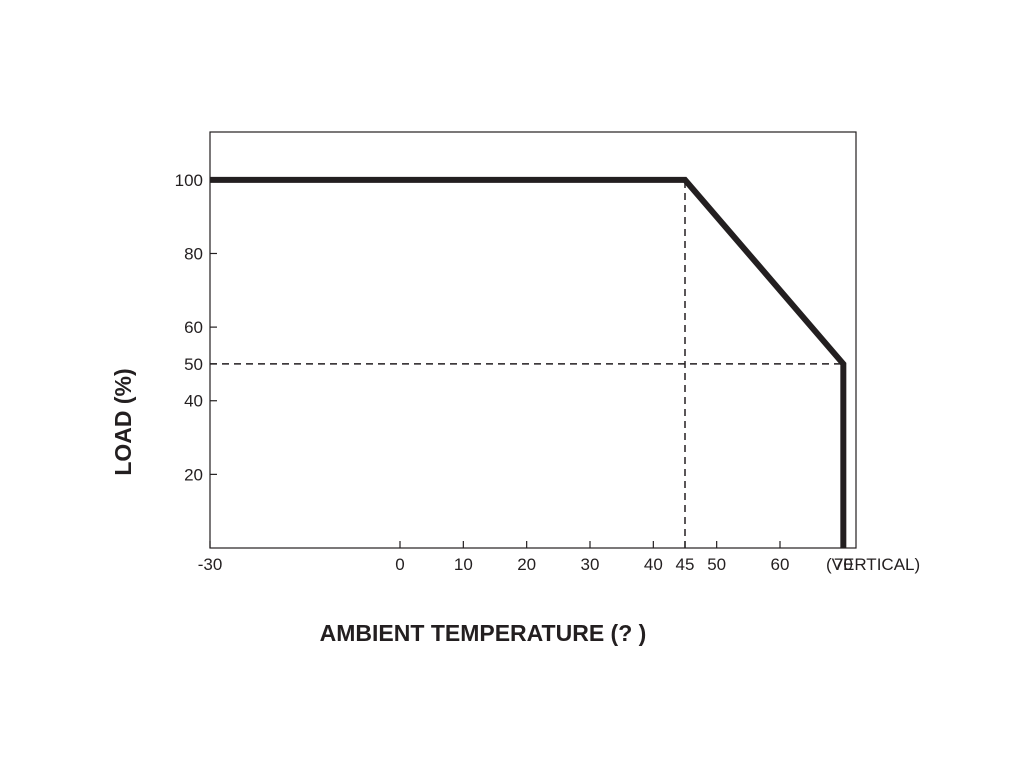  Describe the element at coordinates (653, 564) in the screenshot. I see `x-tick-label: 40` at that location.